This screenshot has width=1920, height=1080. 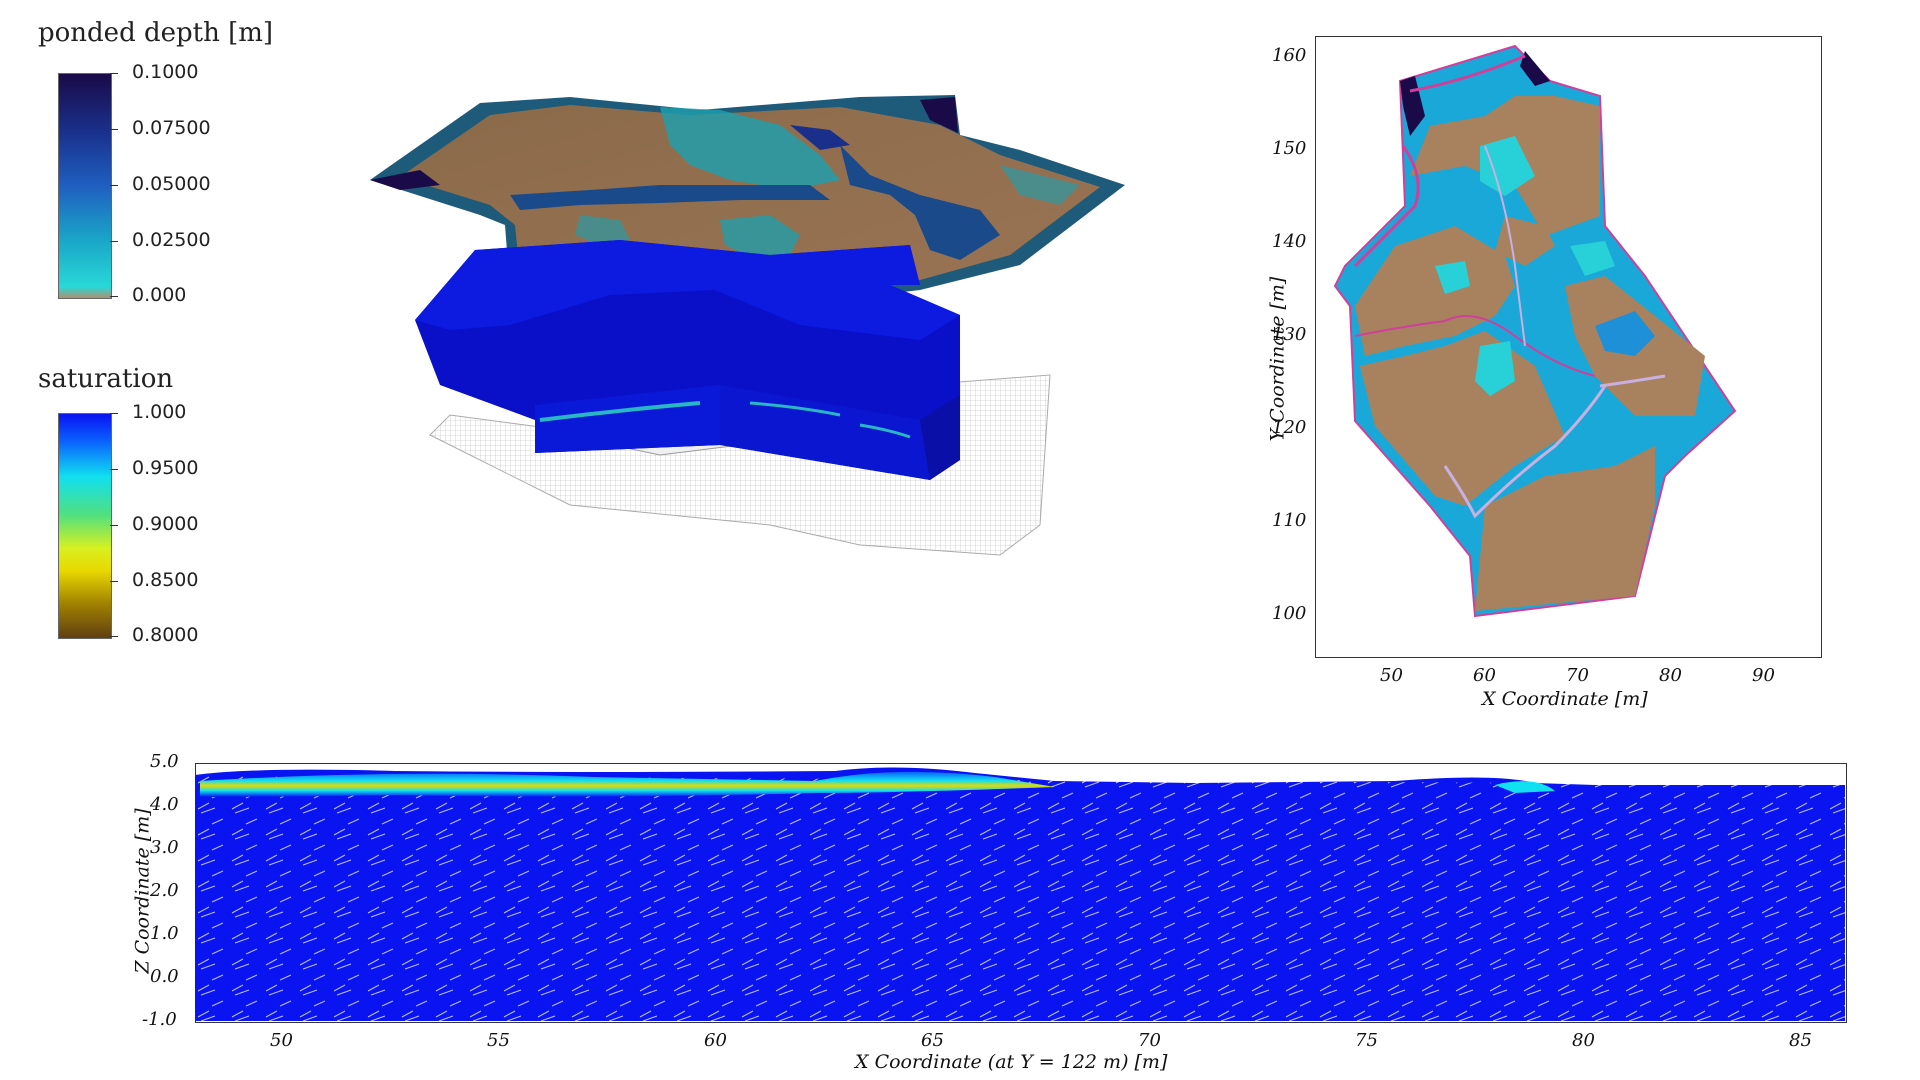 I want to click on ponded-tick-label: 0.02500, so click(x=171, y=240).